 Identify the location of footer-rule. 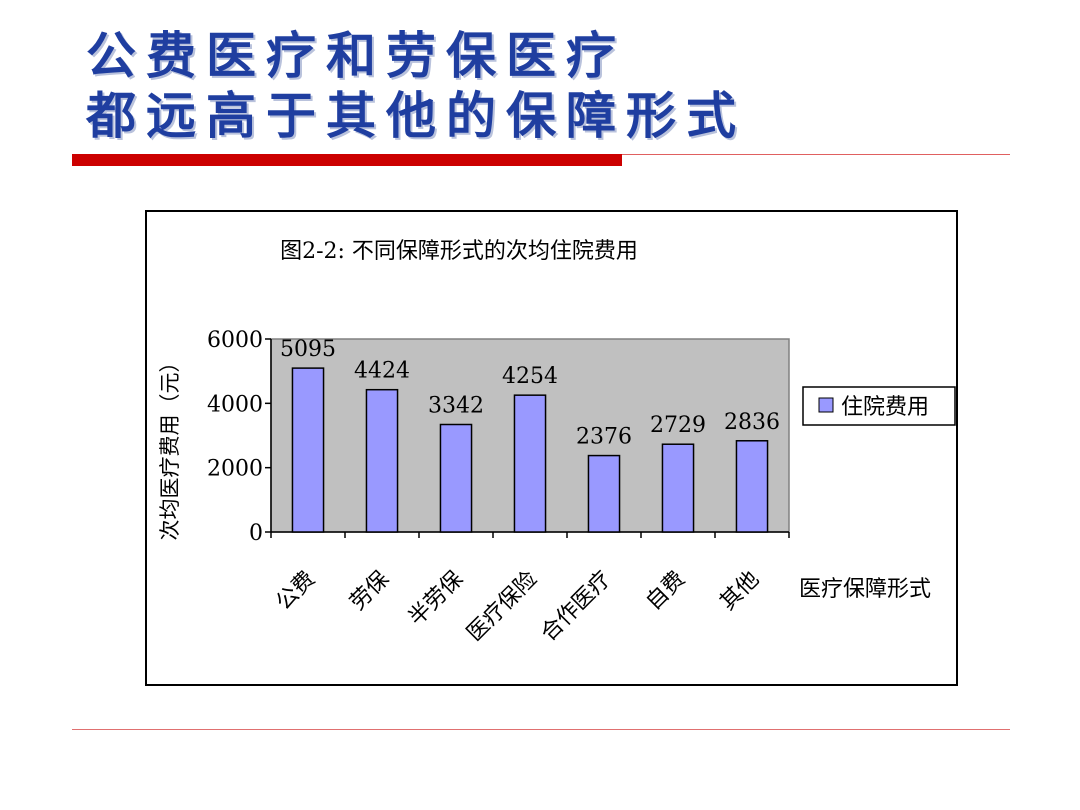
(541, 729).